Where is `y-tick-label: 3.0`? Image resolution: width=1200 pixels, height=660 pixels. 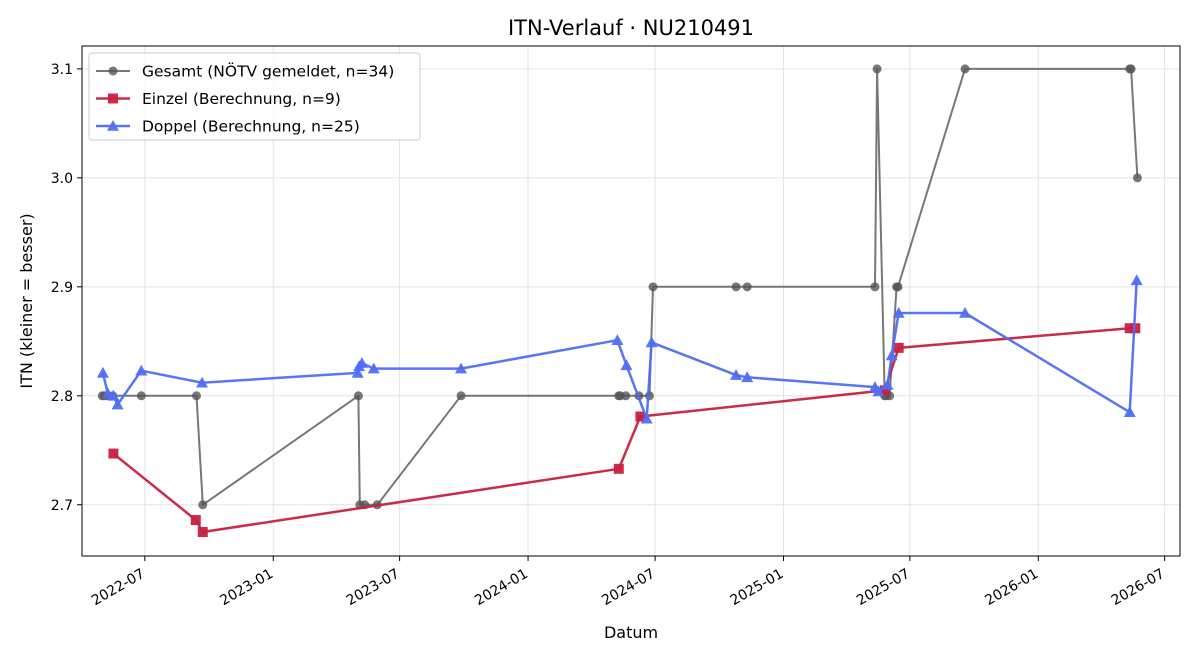
y-tick-label: 3.0 is located at coordinates (62, 179).